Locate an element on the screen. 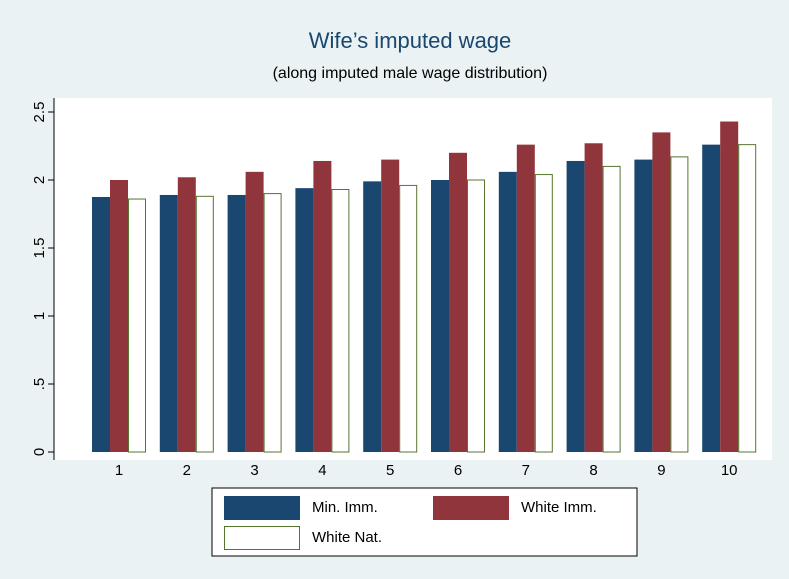 The width and height of the screenshot is (789, 579). x-tick-label: 10 is located at coordinates (729, 470).